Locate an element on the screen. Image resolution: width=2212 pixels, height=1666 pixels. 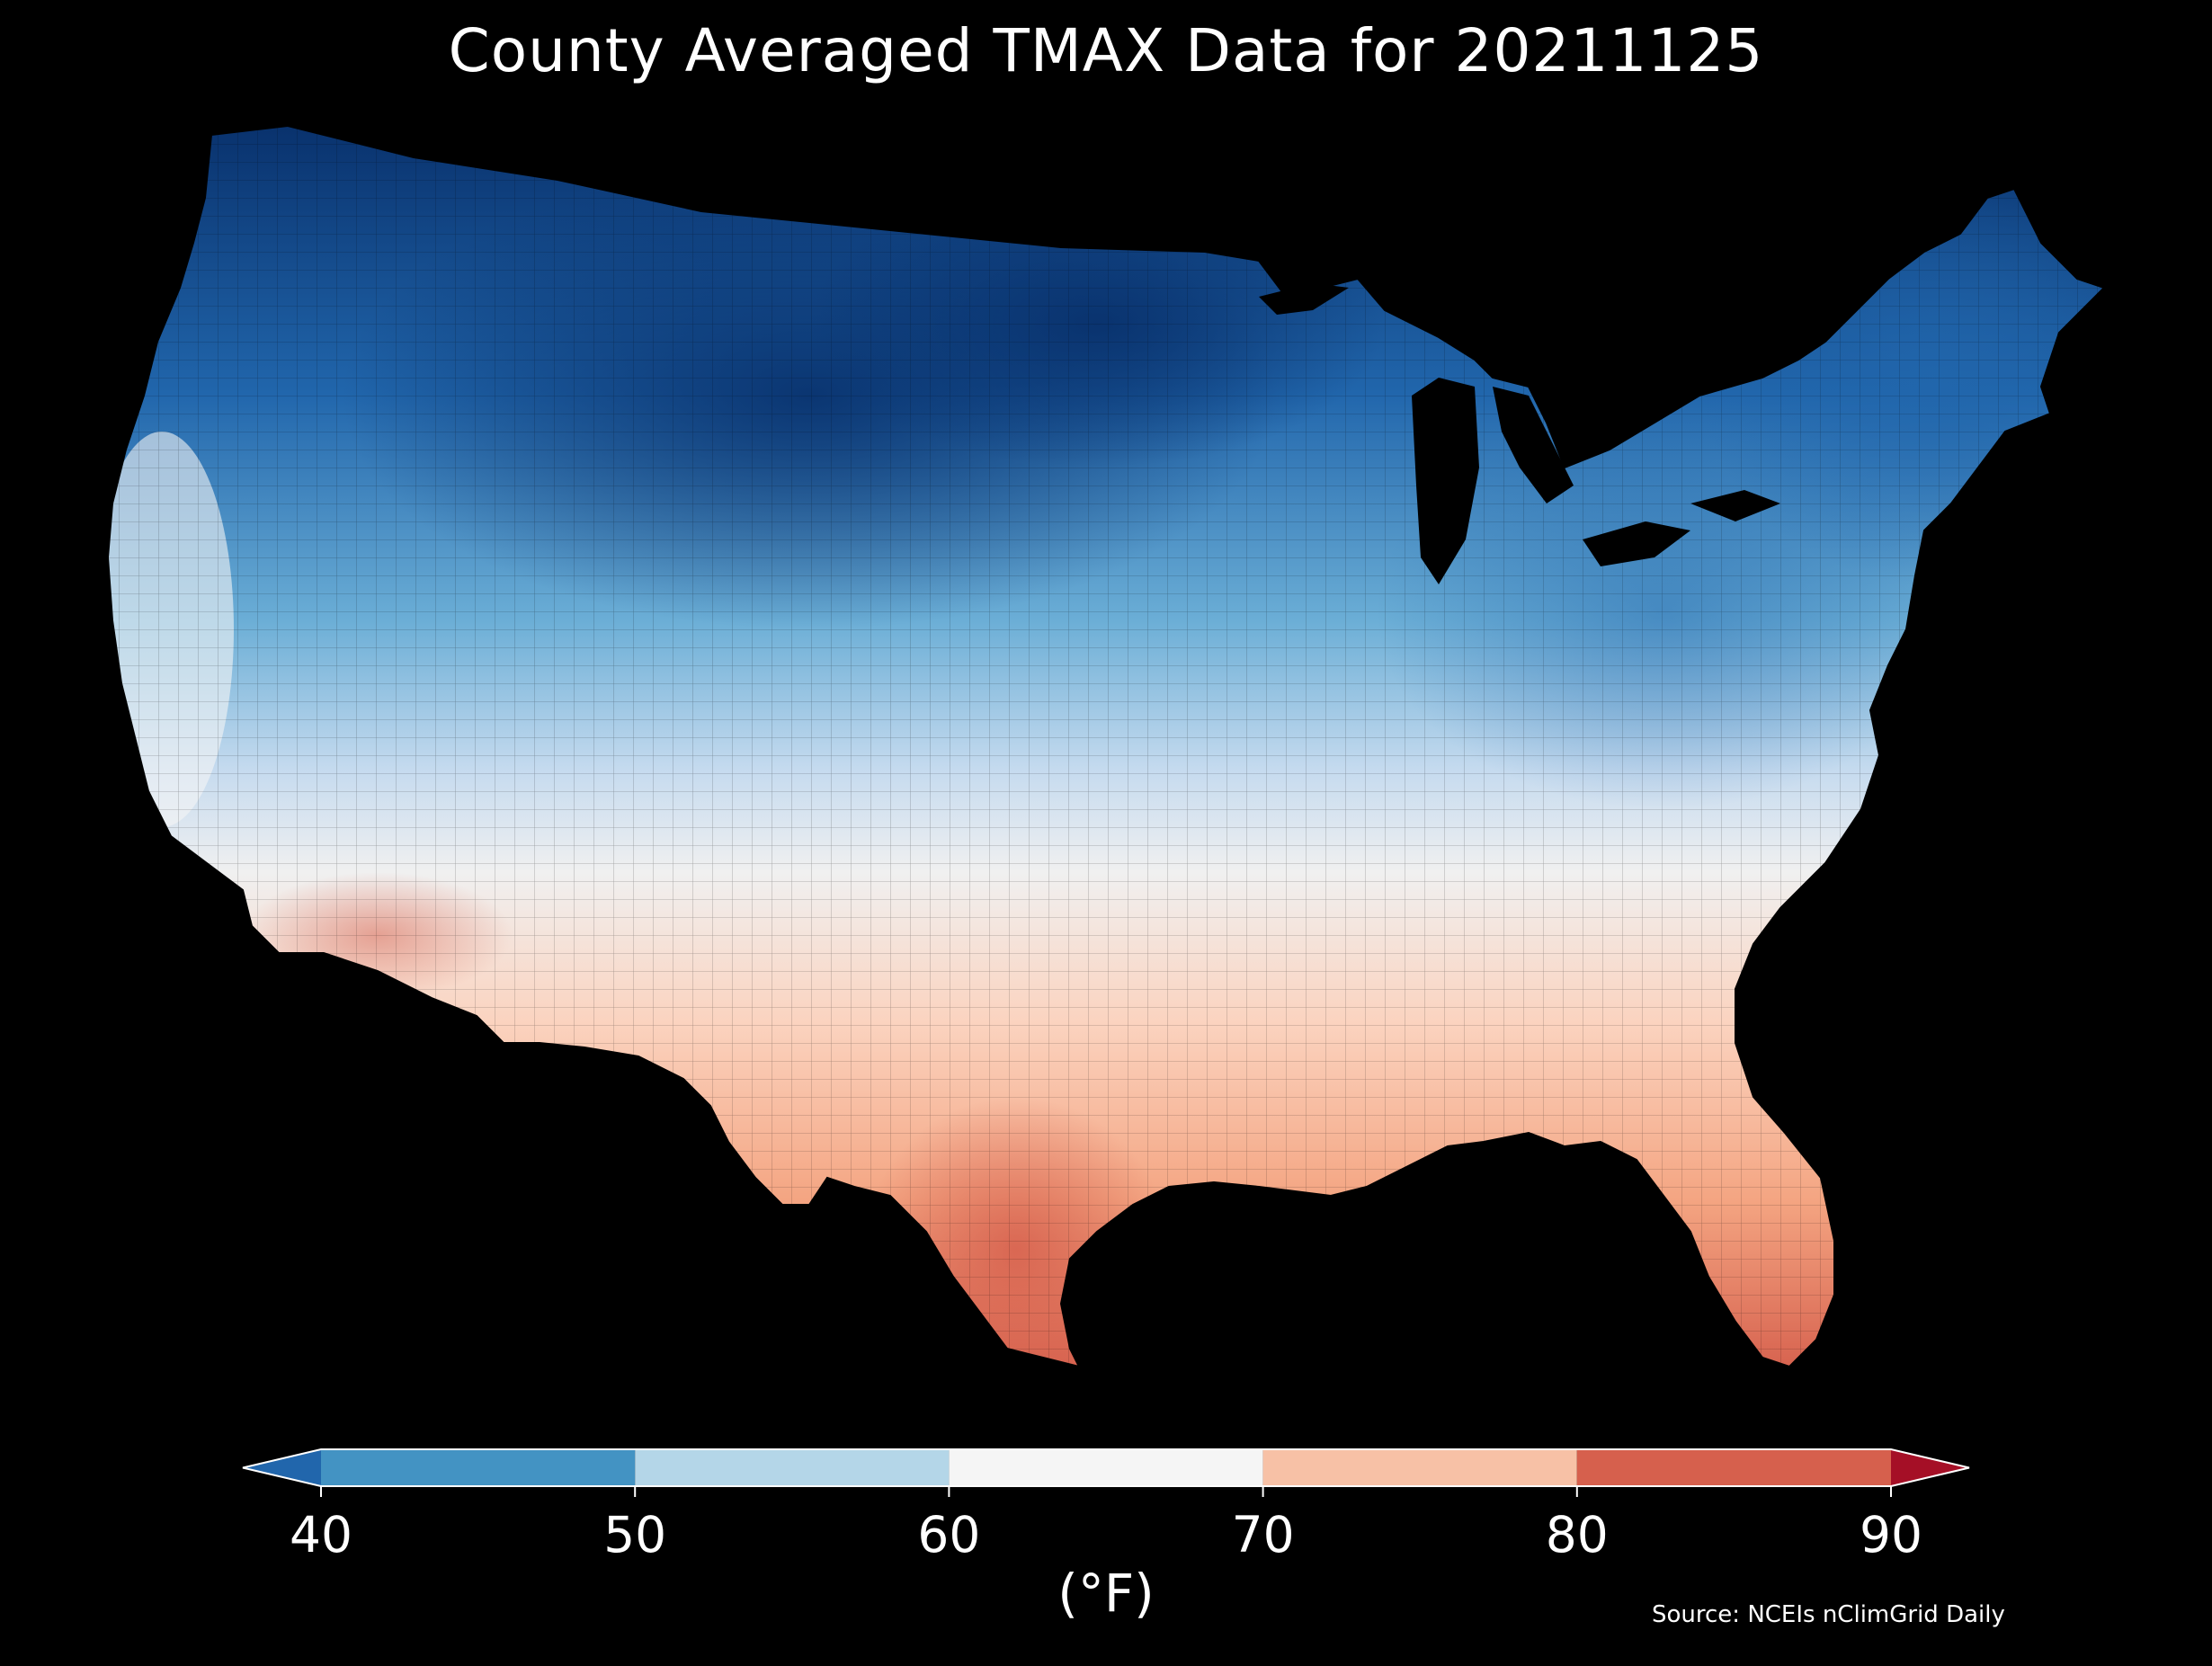
map-title: County Averaged TMAX Data for 20211125 is located at coordinates (1106, 50).